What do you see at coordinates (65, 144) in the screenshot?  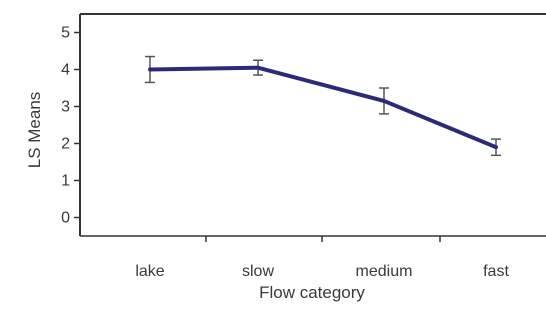 I see `y-tick-label: 2` at bounding box center [65, 144].